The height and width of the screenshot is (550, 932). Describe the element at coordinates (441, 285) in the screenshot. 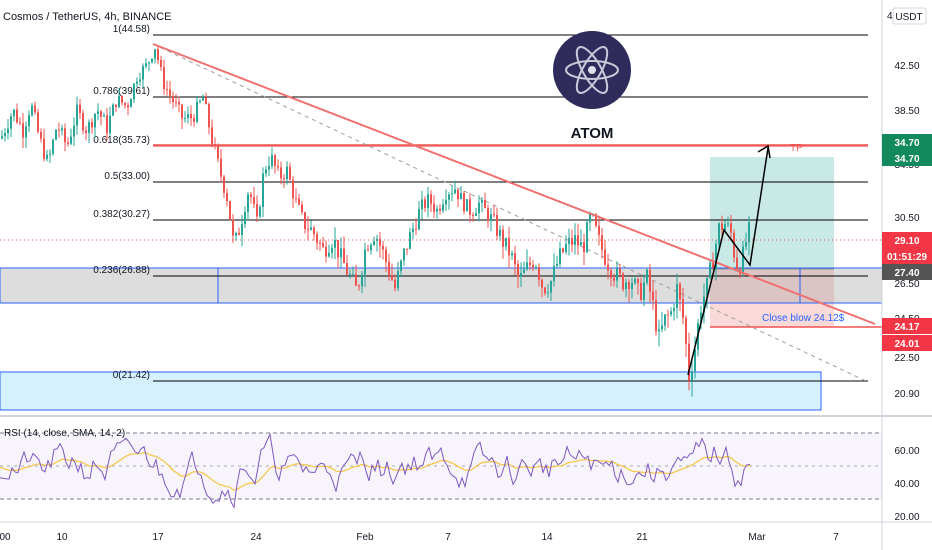

I see `support-zone-box` at that location.